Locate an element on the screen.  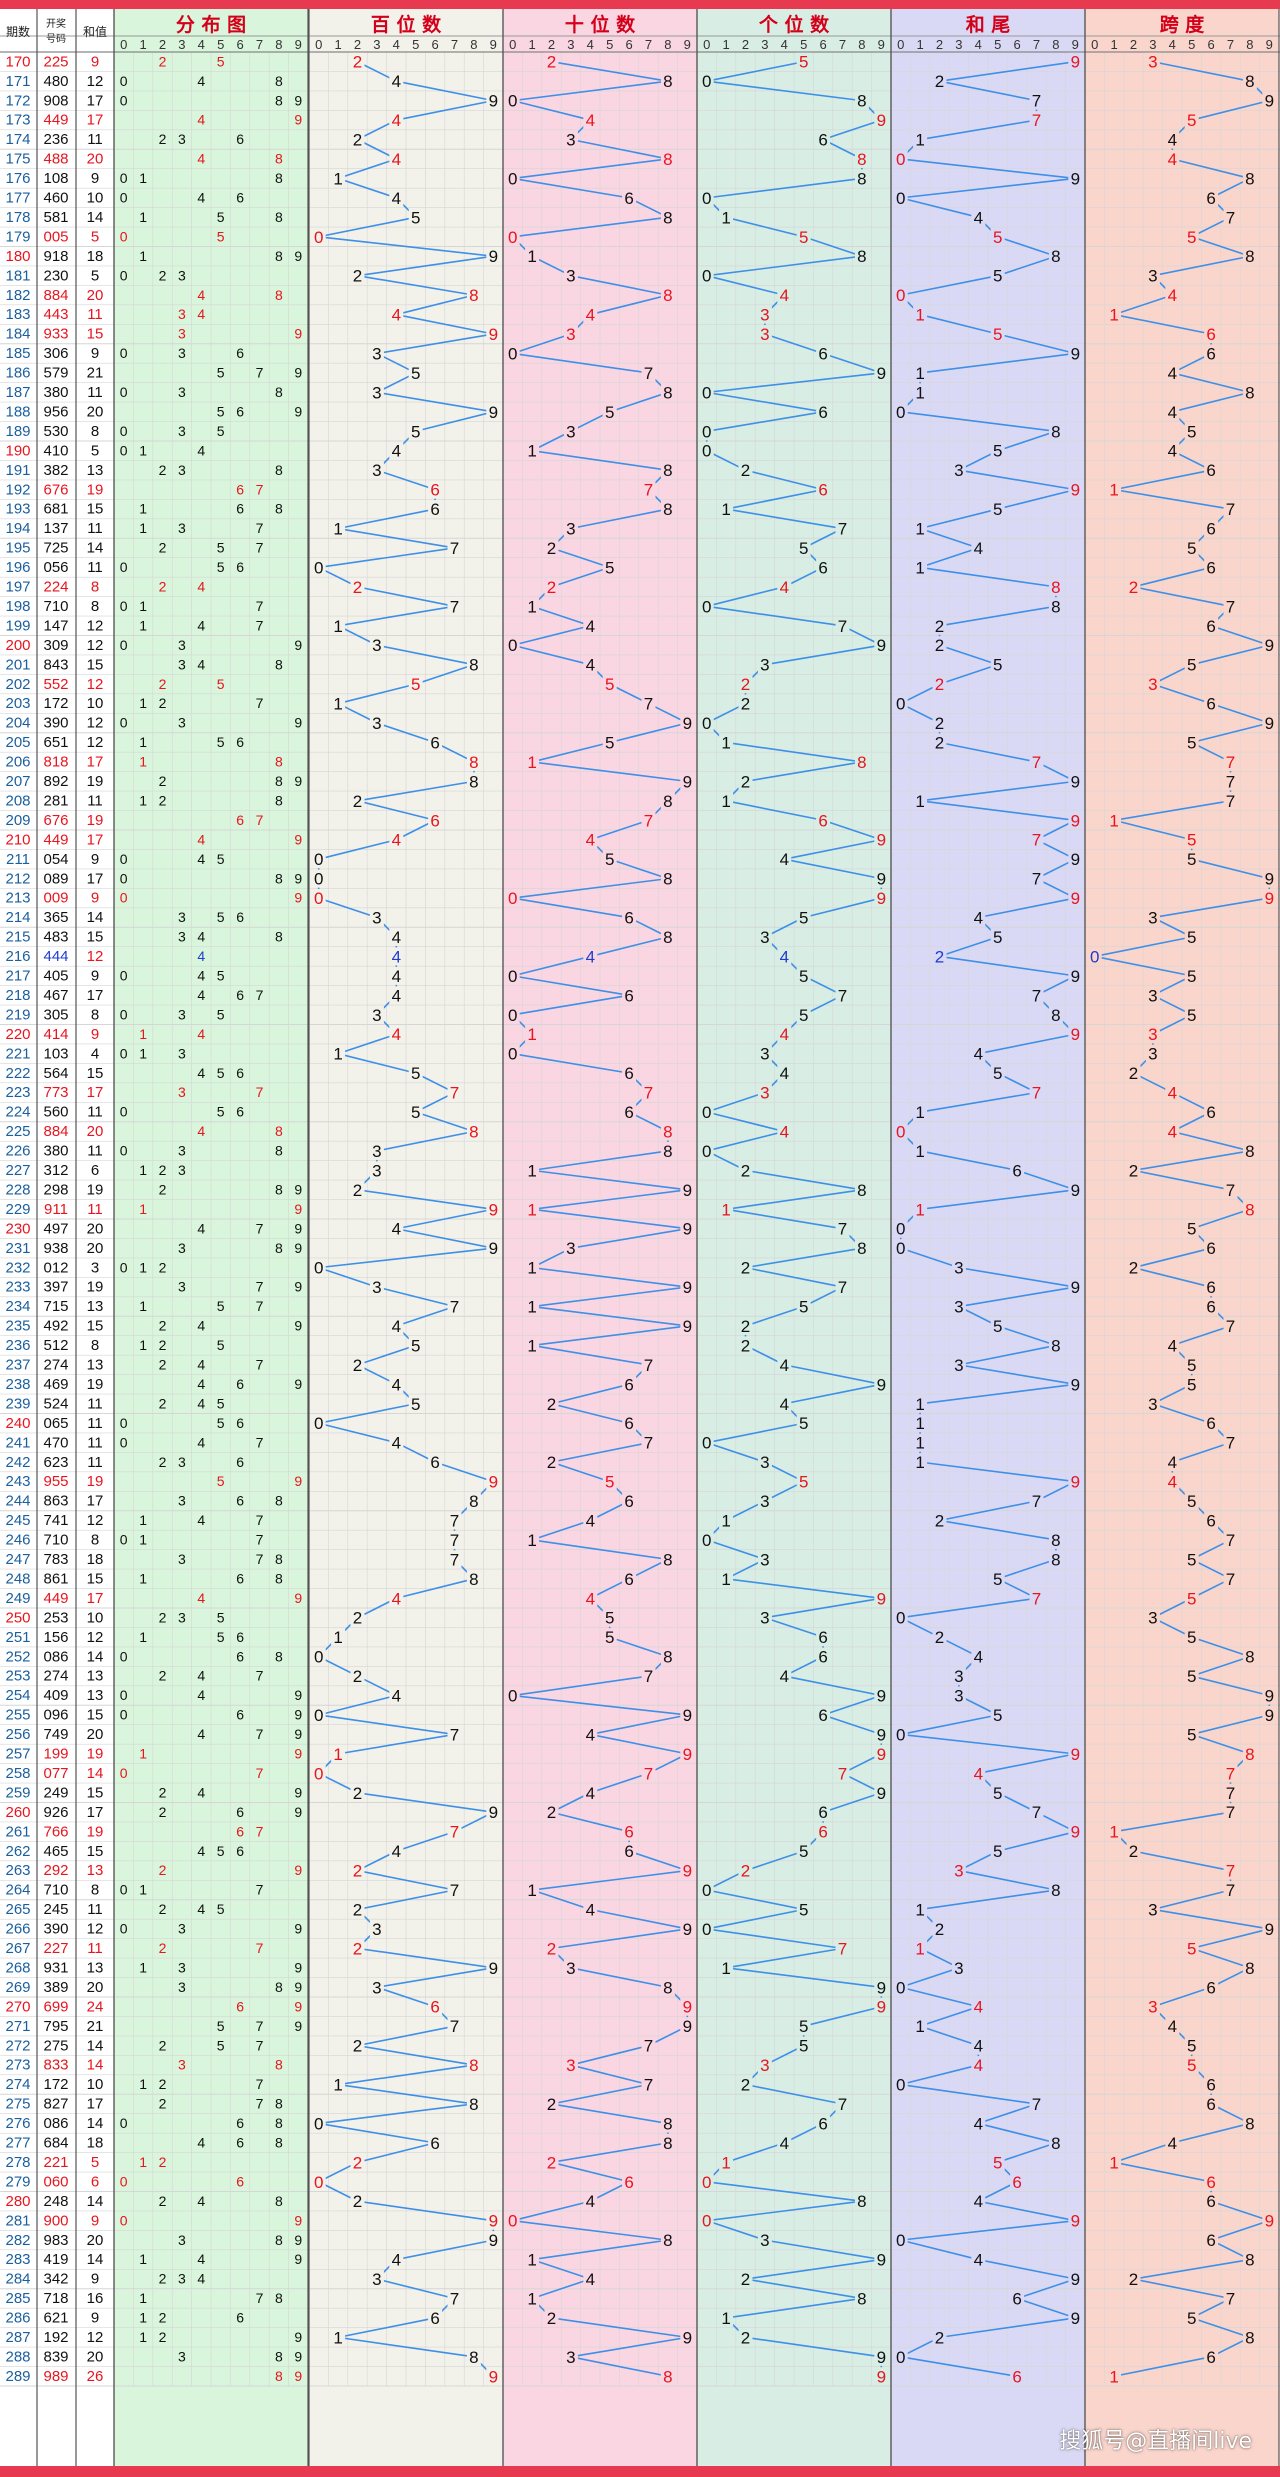
dist-mark-241-0: 0 is located at coordinates (124, 1442).